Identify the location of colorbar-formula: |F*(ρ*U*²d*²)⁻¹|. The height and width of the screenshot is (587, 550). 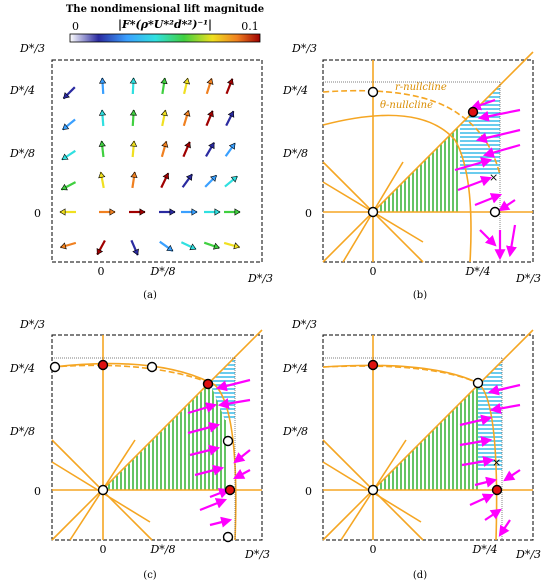
(165, 24).